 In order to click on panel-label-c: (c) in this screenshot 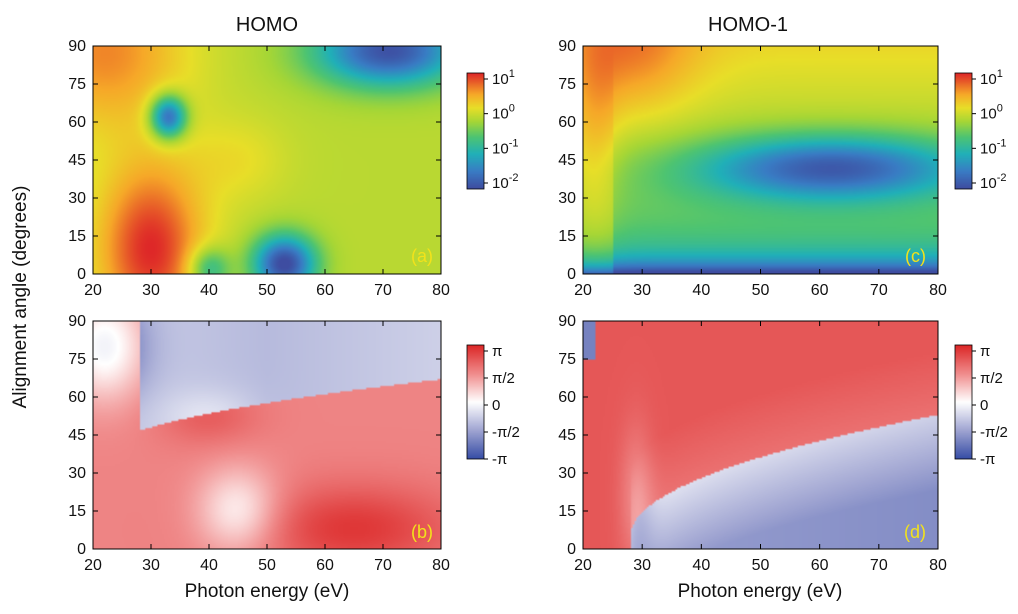, I will do `click(915, 256)`.